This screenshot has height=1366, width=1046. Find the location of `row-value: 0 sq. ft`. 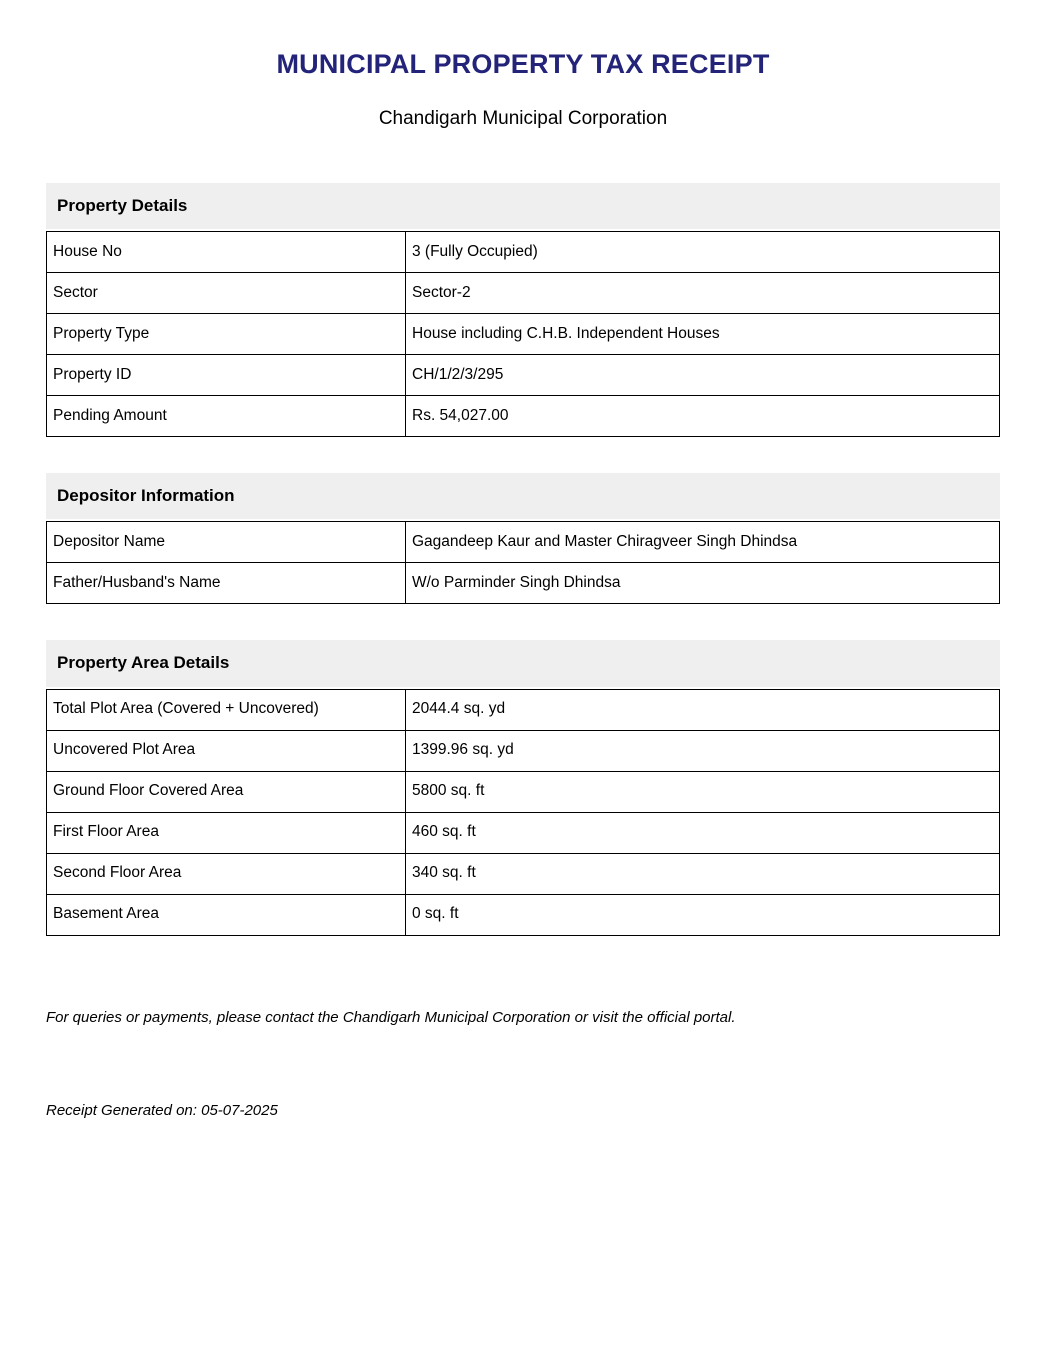

row-value: 0 sq. ft is located at coordinates (702, 914).